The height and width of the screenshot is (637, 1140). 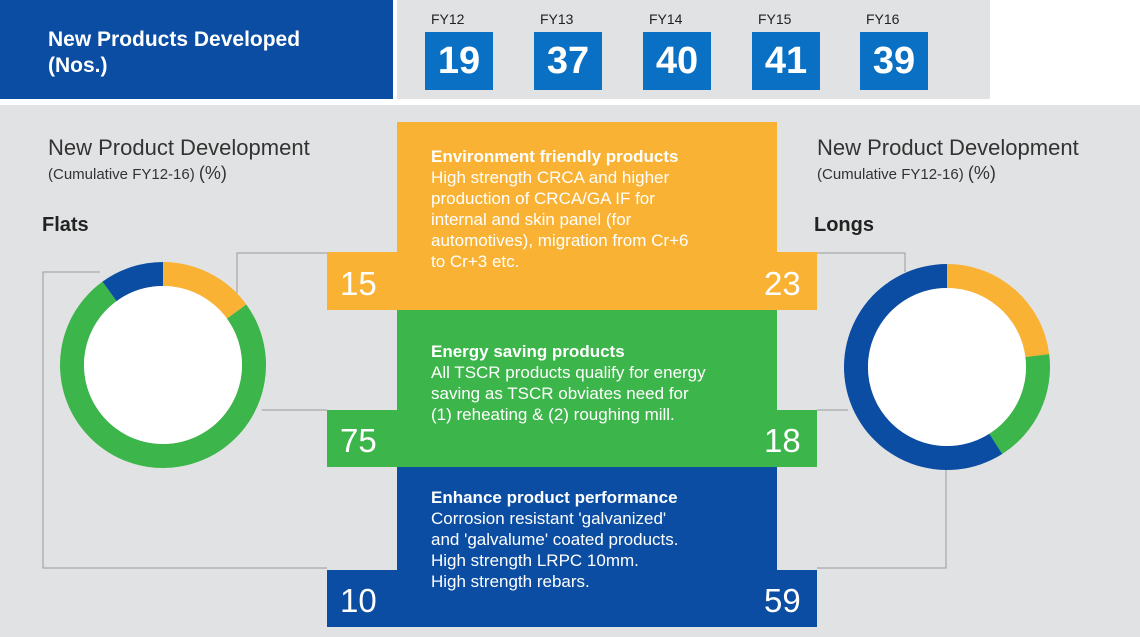 What do you see at coordinates (844, 225) in the screenshot?
I see `longs-label: Longs` at bounding box center [844, 225].